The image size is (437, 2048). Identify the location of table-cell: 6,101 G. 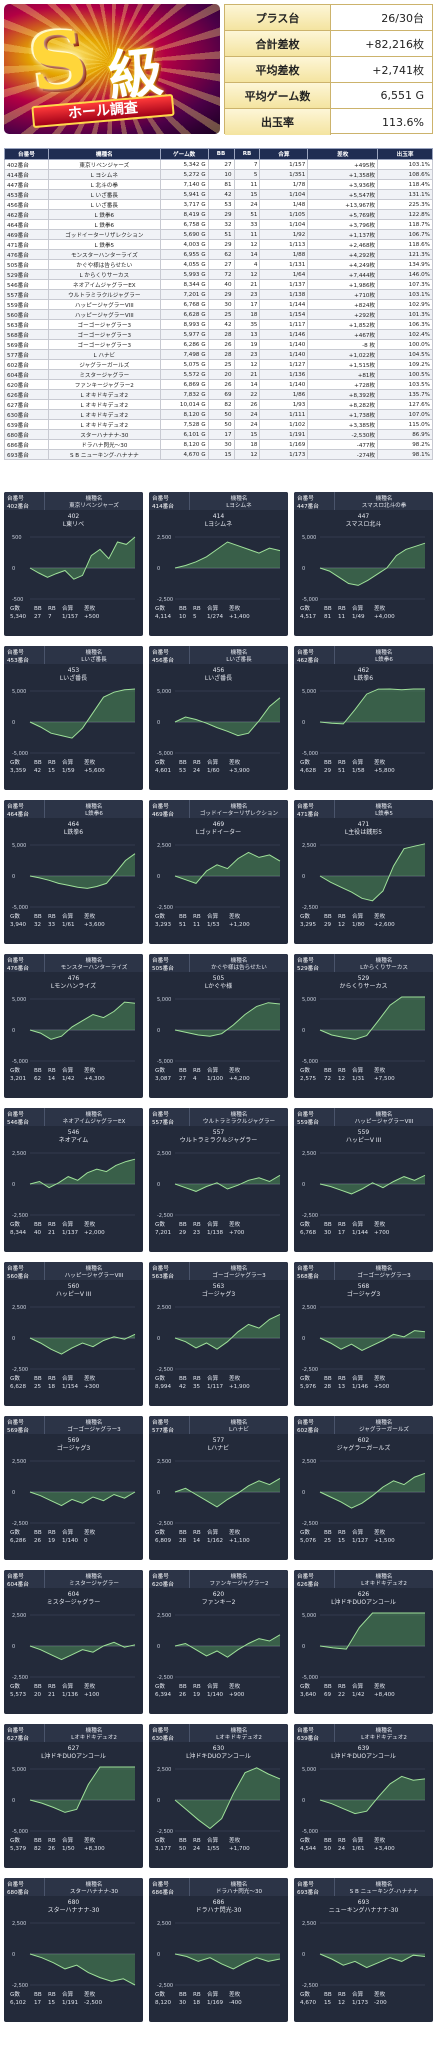
(184, 434).